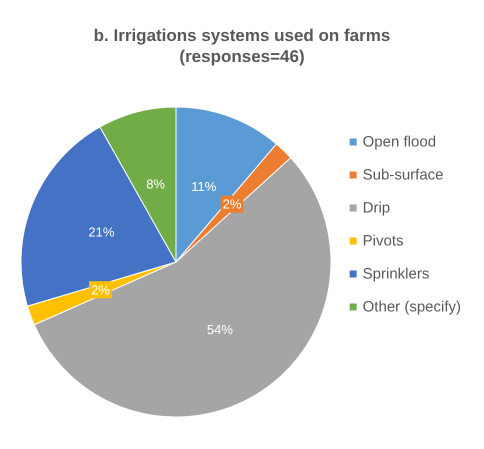 The height and width of the screenshot is (449, 484). What do you see at coordinates (412, 307) in the screenshot?
I see `legend-label: Other (specify)` at bounding box center [412, 307].